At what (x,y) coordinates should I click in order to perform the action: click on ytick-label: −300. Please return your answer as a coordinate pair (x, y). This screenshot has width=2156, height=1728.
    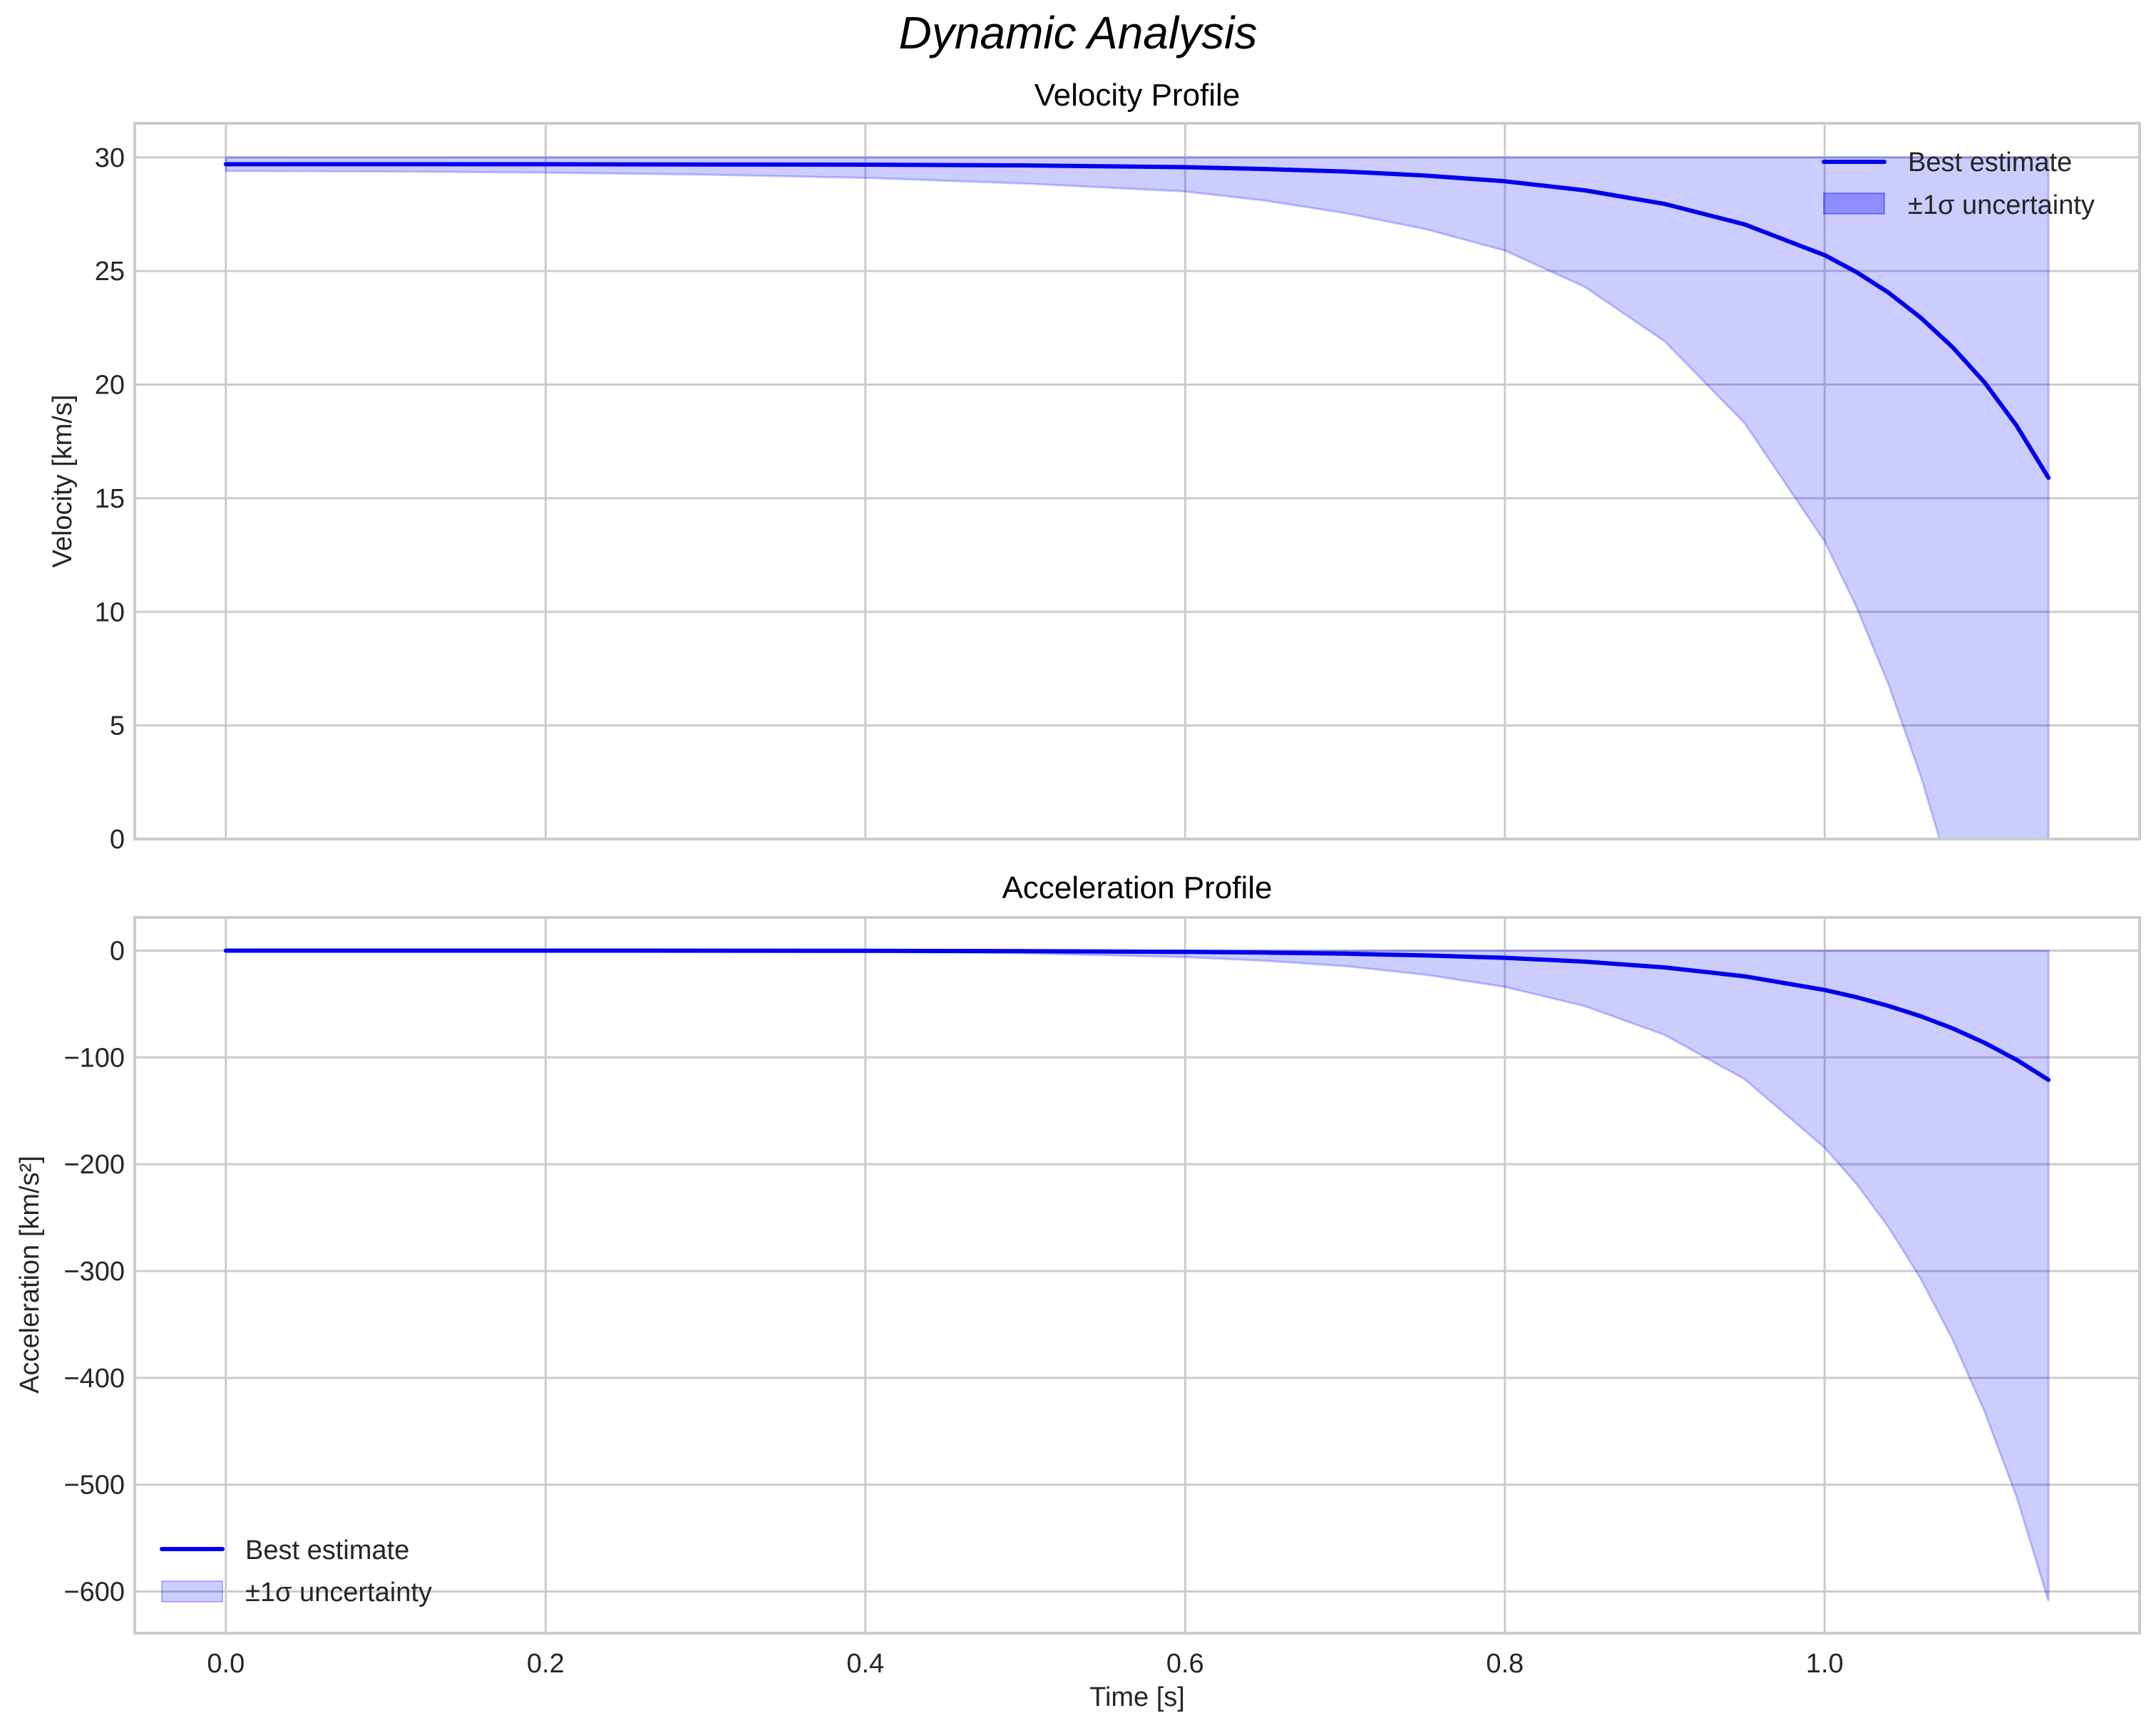
    Looking at the image, I should click on (94, 1272).